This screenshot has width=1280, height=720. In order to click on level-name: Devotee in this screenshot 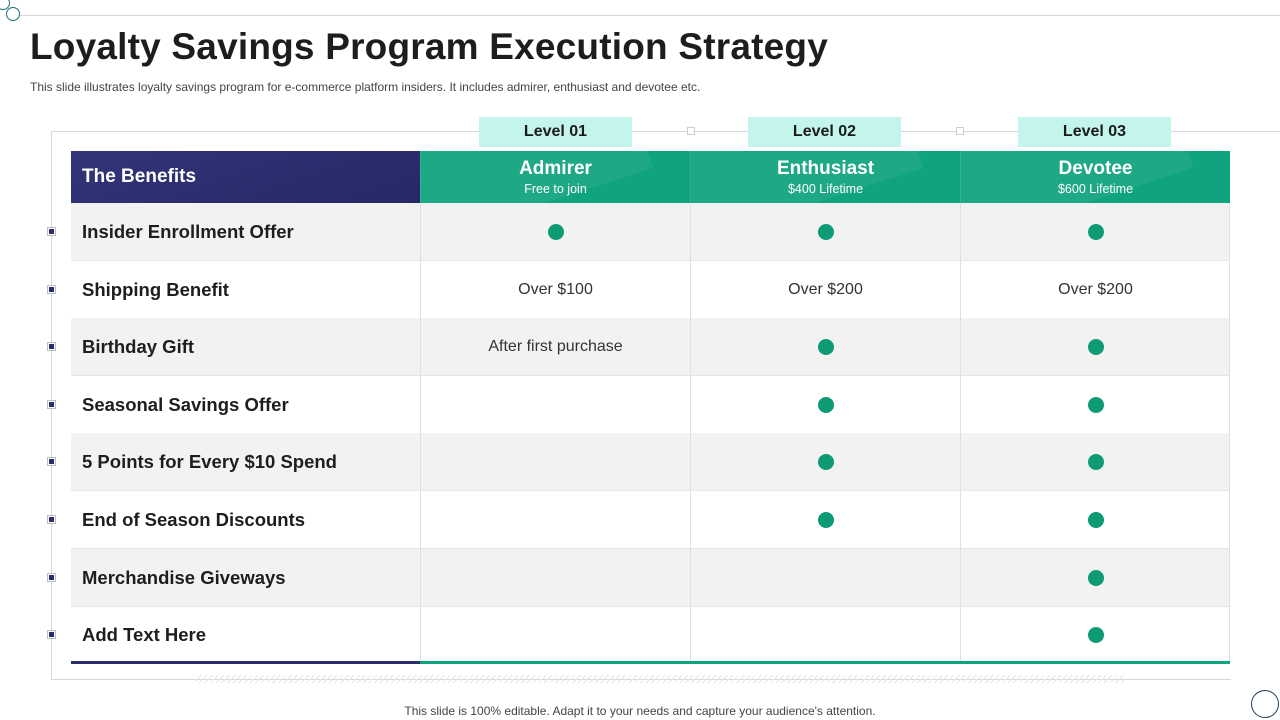, I will do `click(1095, 168)`.